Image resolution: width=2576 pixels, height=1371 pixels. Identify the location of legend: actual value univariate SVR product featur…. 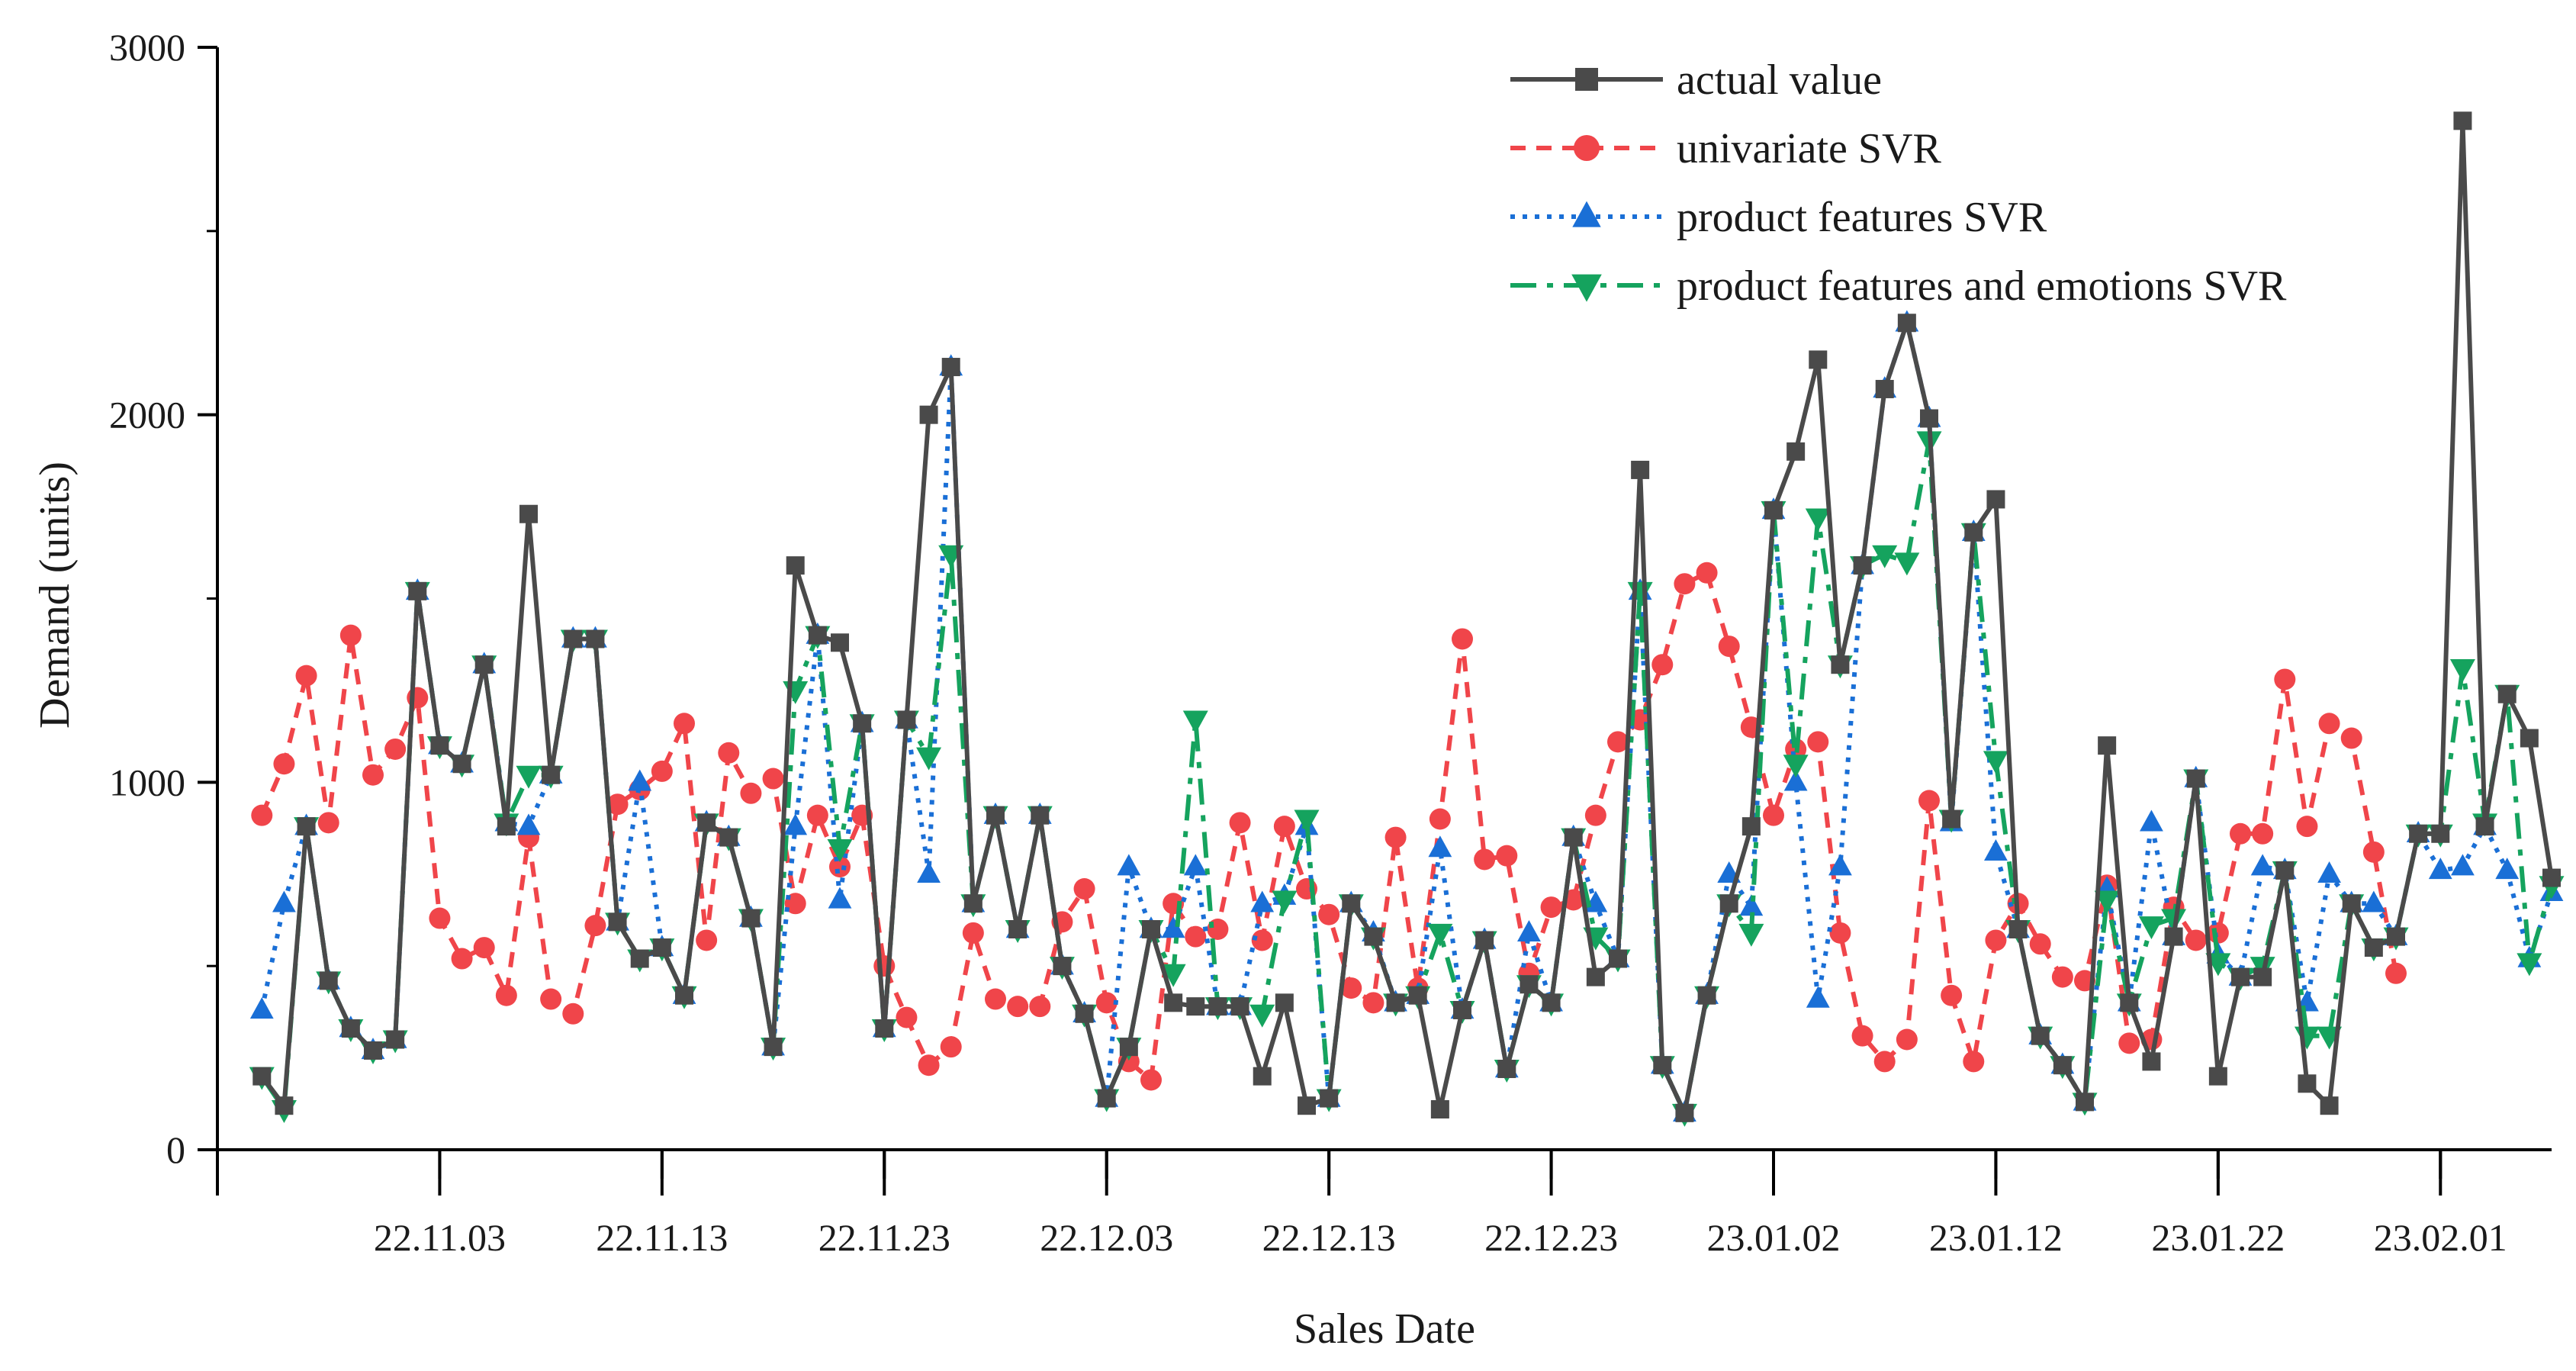
(1898, 183).